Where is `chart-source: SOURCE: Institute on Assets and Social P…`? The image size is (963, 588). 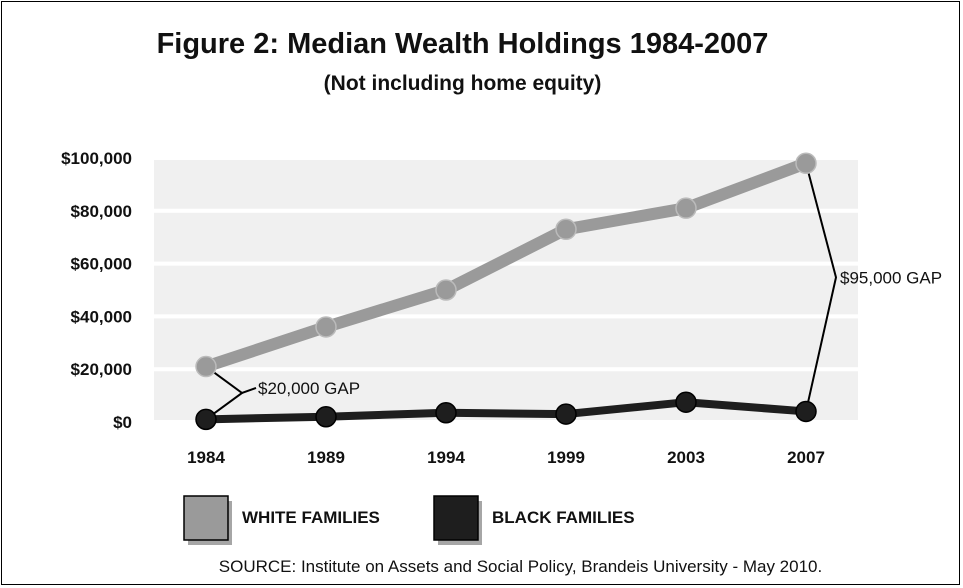
chart-source: SOURCE: Institute on Assets and Social P… is located at coordinates (520, 566).